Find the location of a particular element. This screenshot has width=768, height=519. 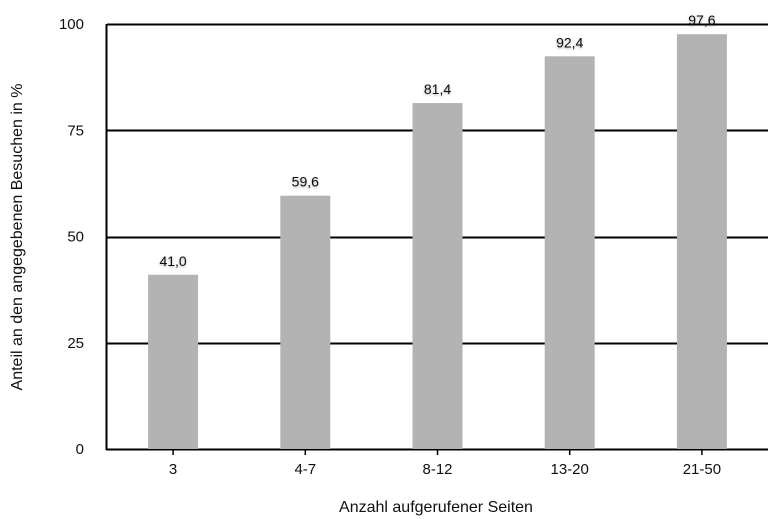

y-tick-label: 100 is located at coordinates (71, 24).